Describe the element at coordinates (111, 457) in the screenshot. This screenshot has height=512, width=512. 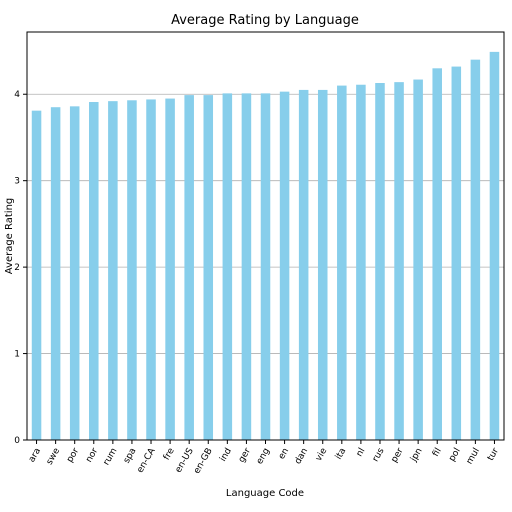
I see `x-tick-label: rum` at that location.